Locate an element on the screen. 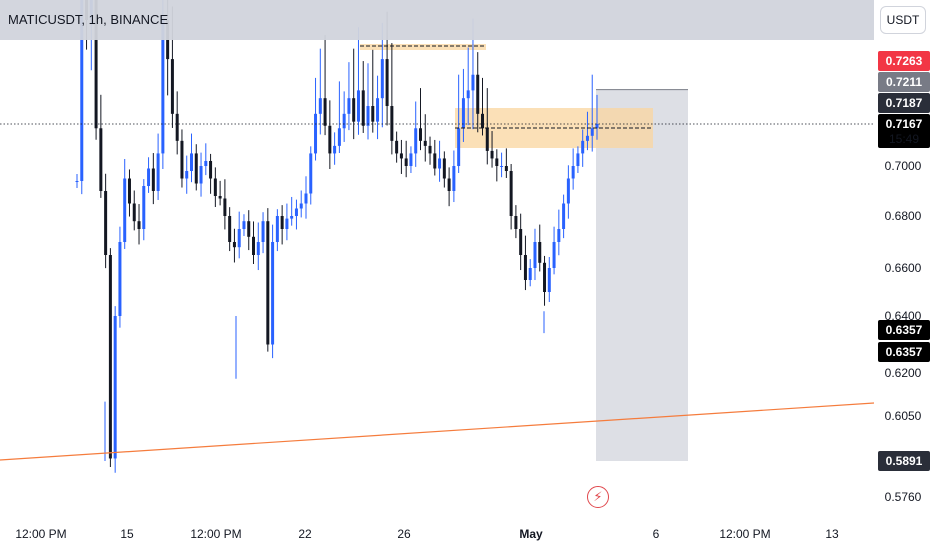 The width and height of the screenshot is (932, 550). short-target-zone is located at coordinates (642, 275).